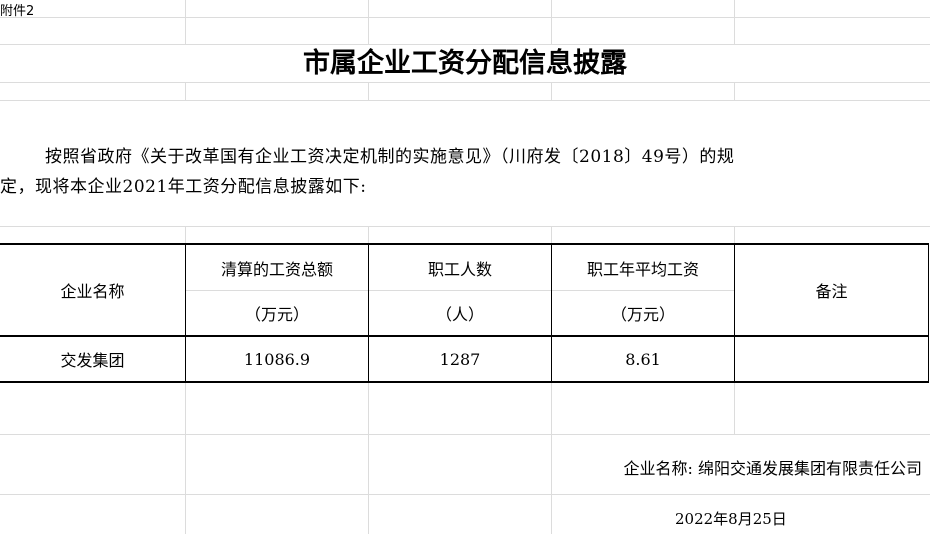 This screenshot has width=930, height=534. I want to click on header-average-wage-unit: （万元）, so click(642, 314).